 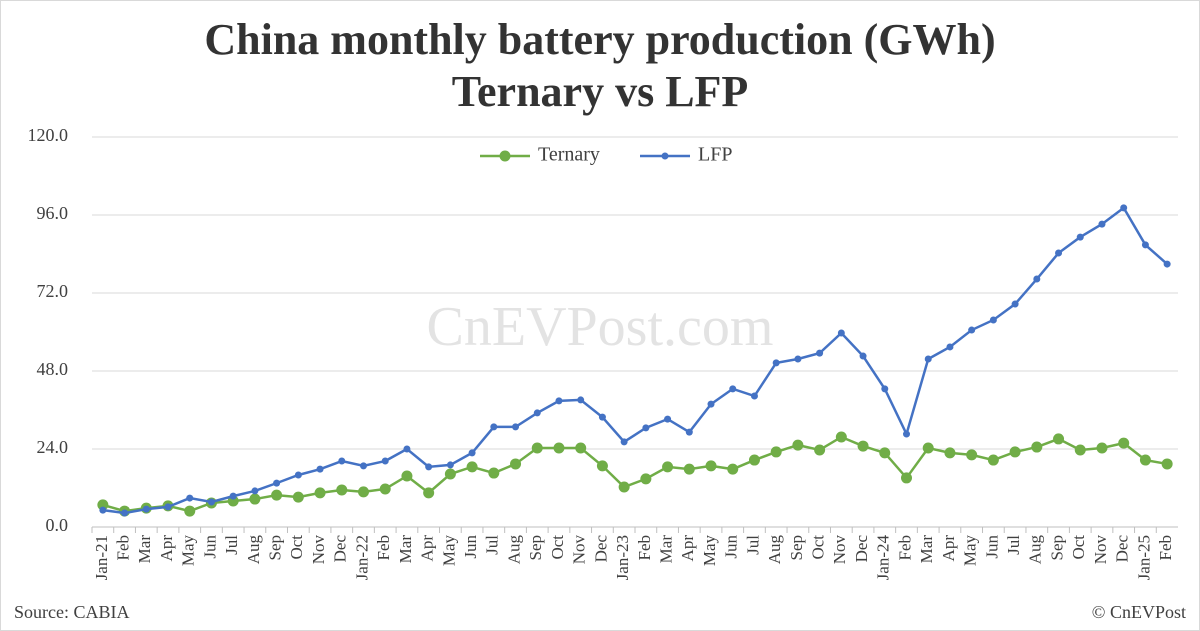 I want to click on y-tick-label: 24.0, so click(x=53, y=447).